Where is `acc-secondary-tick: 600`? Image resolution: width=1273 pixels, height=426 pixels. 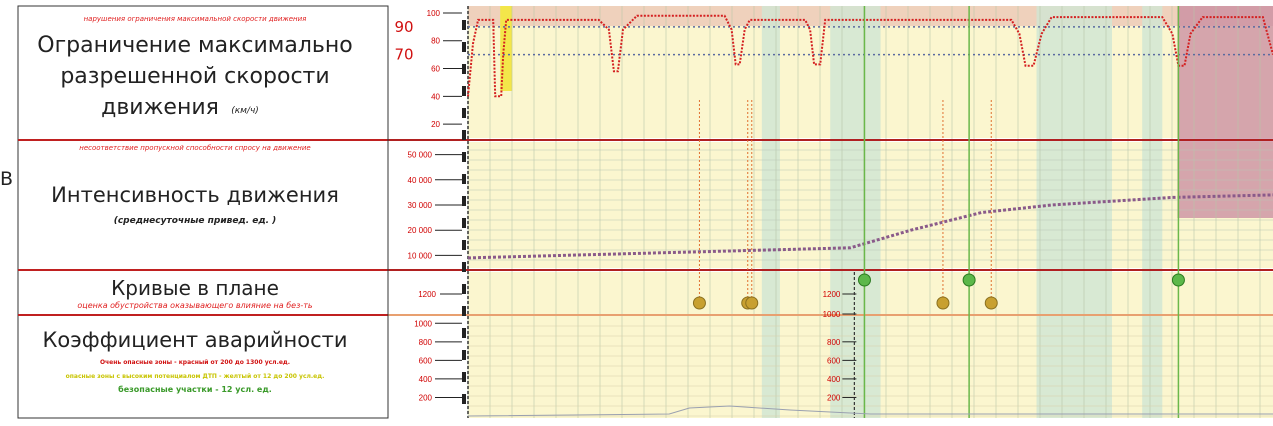 acc-secondary-tick: 600 is located at coordinates (834, 360).